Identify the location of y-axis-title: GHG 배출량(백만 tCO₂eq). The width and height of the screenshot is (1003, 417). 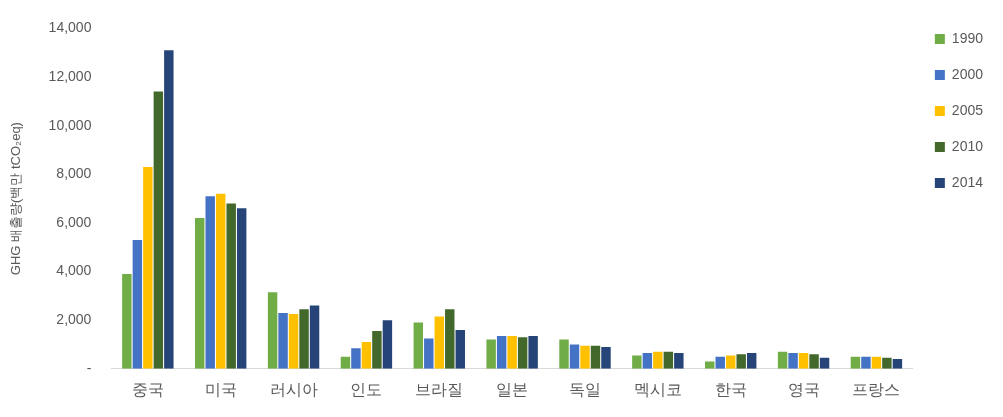
(16, 199).